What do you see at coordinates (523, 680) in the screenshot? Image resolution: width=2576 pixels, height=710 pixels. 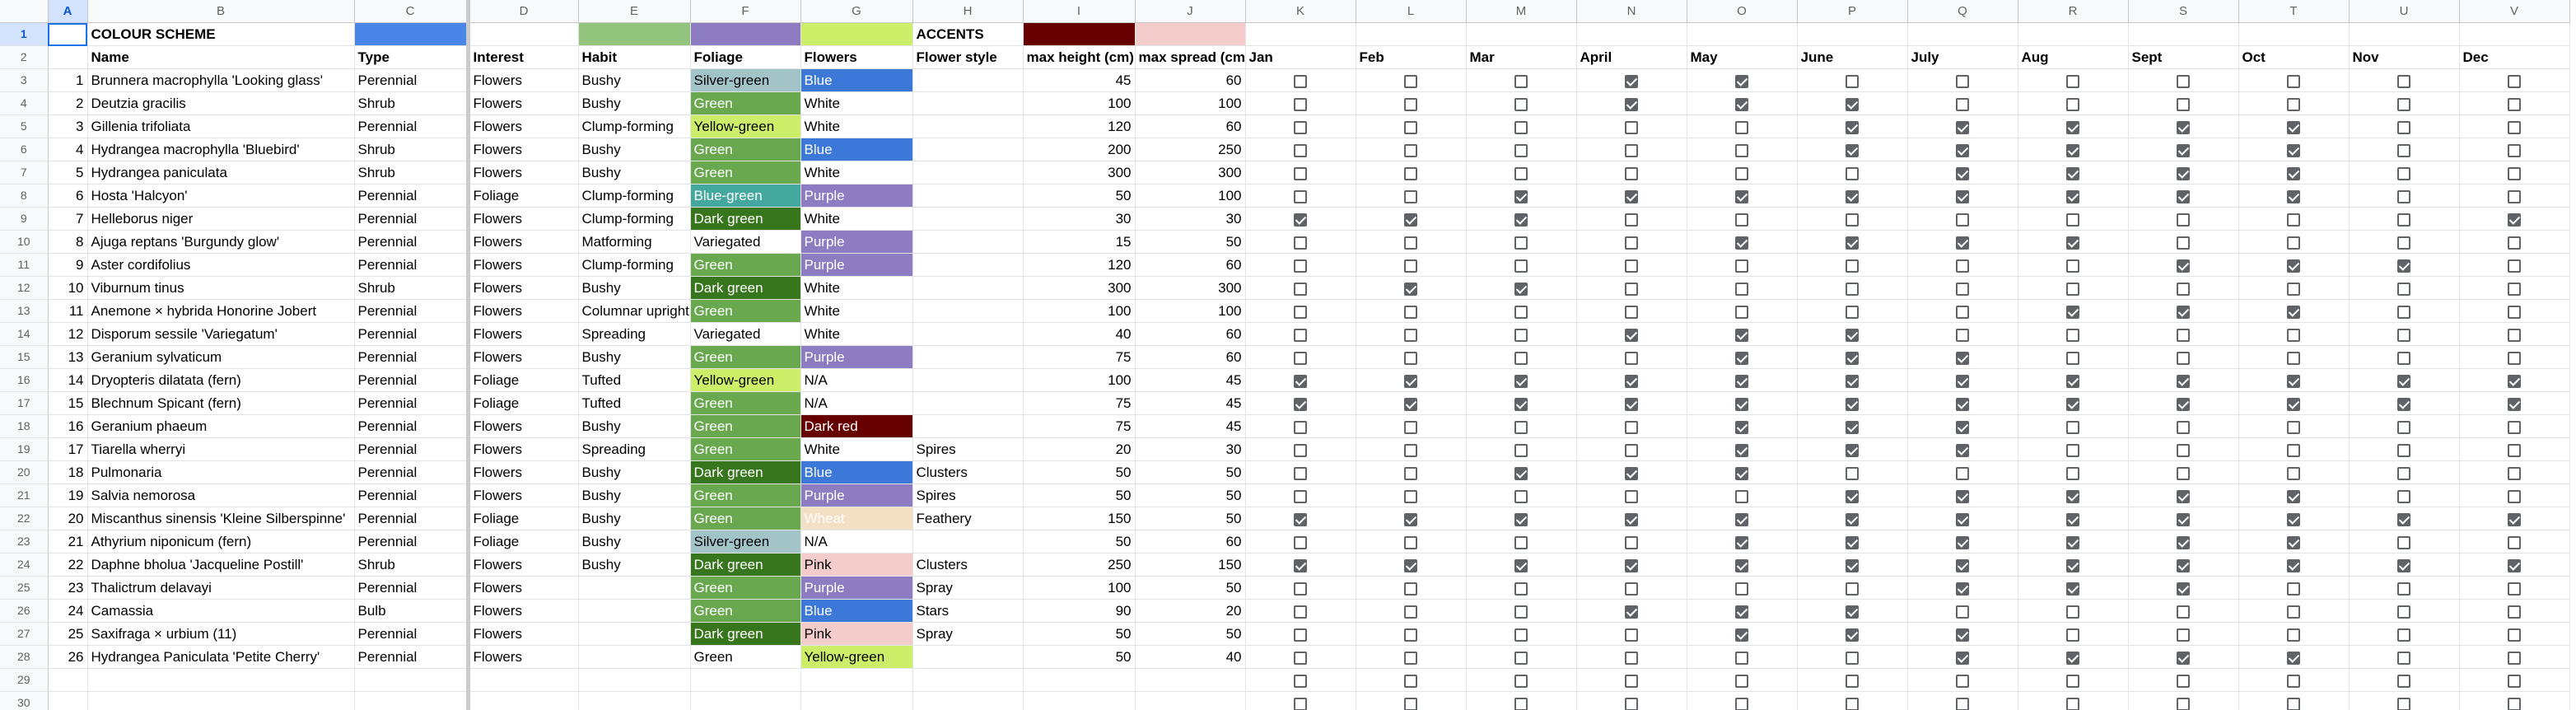 I see `cell-D29` at bounding box center [523, 680].